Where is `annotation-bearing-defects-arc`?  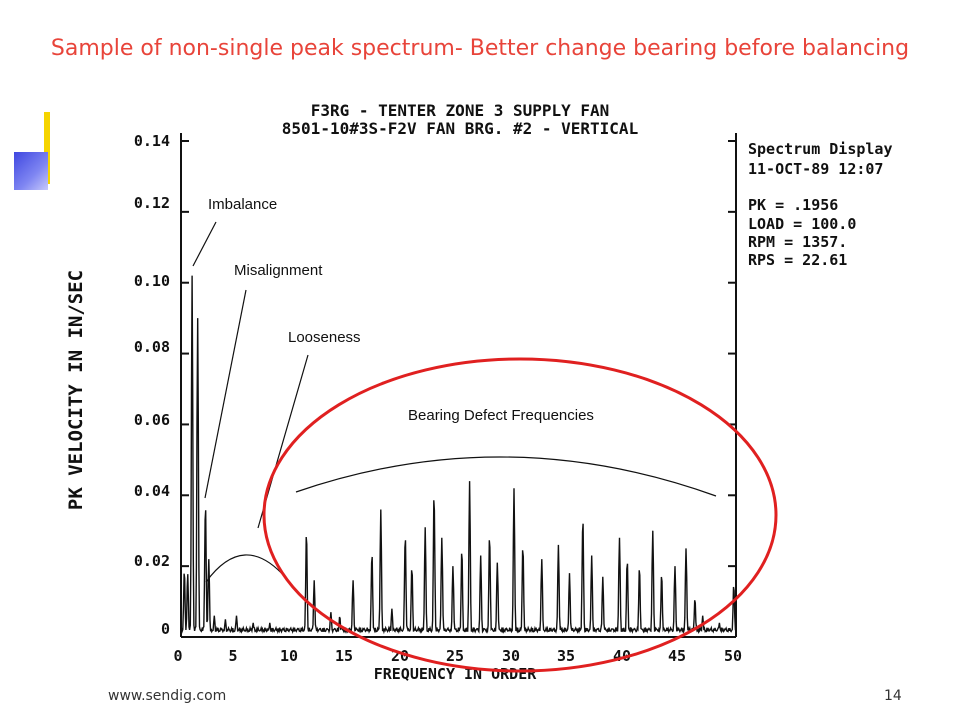
annotation-bearing-defects-arc is located at coordinates (506, 476).